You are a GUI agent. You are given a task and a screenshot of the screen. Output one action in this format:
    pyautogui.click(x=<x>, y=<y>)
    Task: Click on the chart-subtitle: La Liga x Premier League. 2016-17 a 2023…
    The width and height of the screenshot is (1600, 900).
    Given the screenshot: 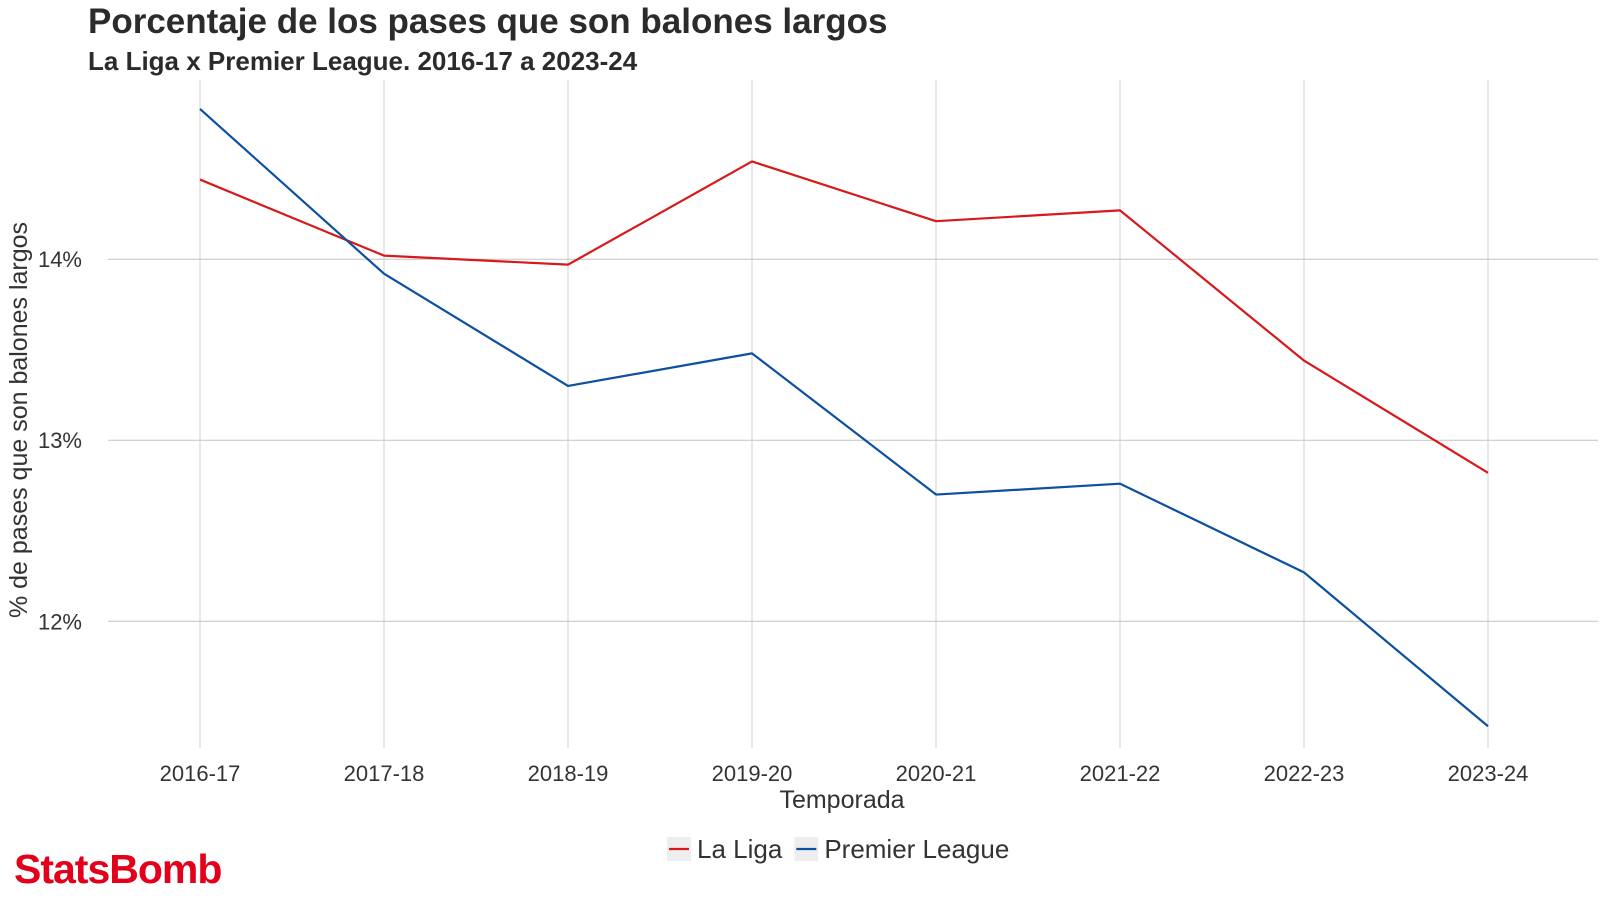 What is the action you would take?
    pyautogui.click(x=363, y=61)
    